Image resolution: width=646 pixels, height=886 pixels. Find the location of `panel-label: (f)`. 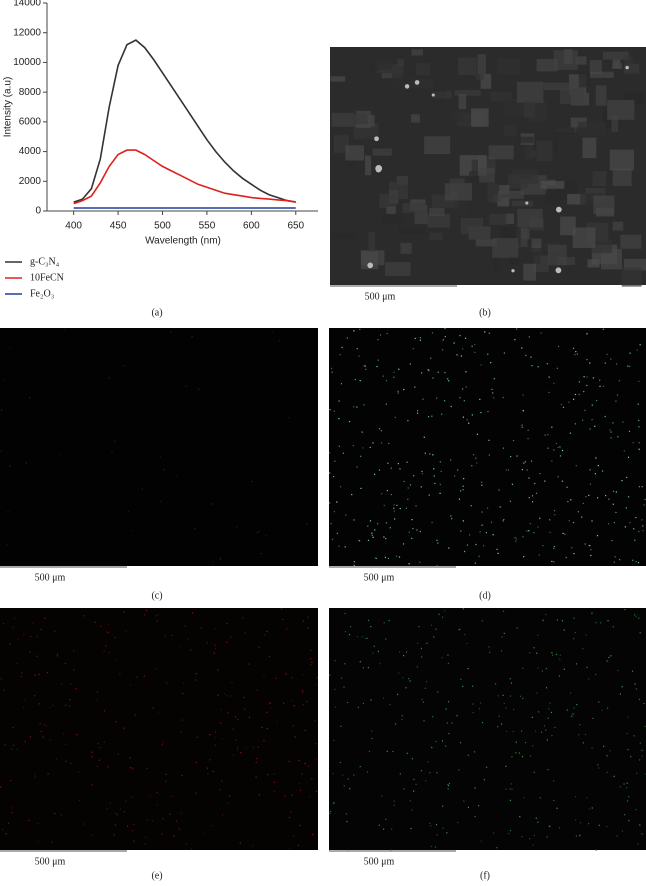

panel-label: (f) is located at coordinates (485, 875).